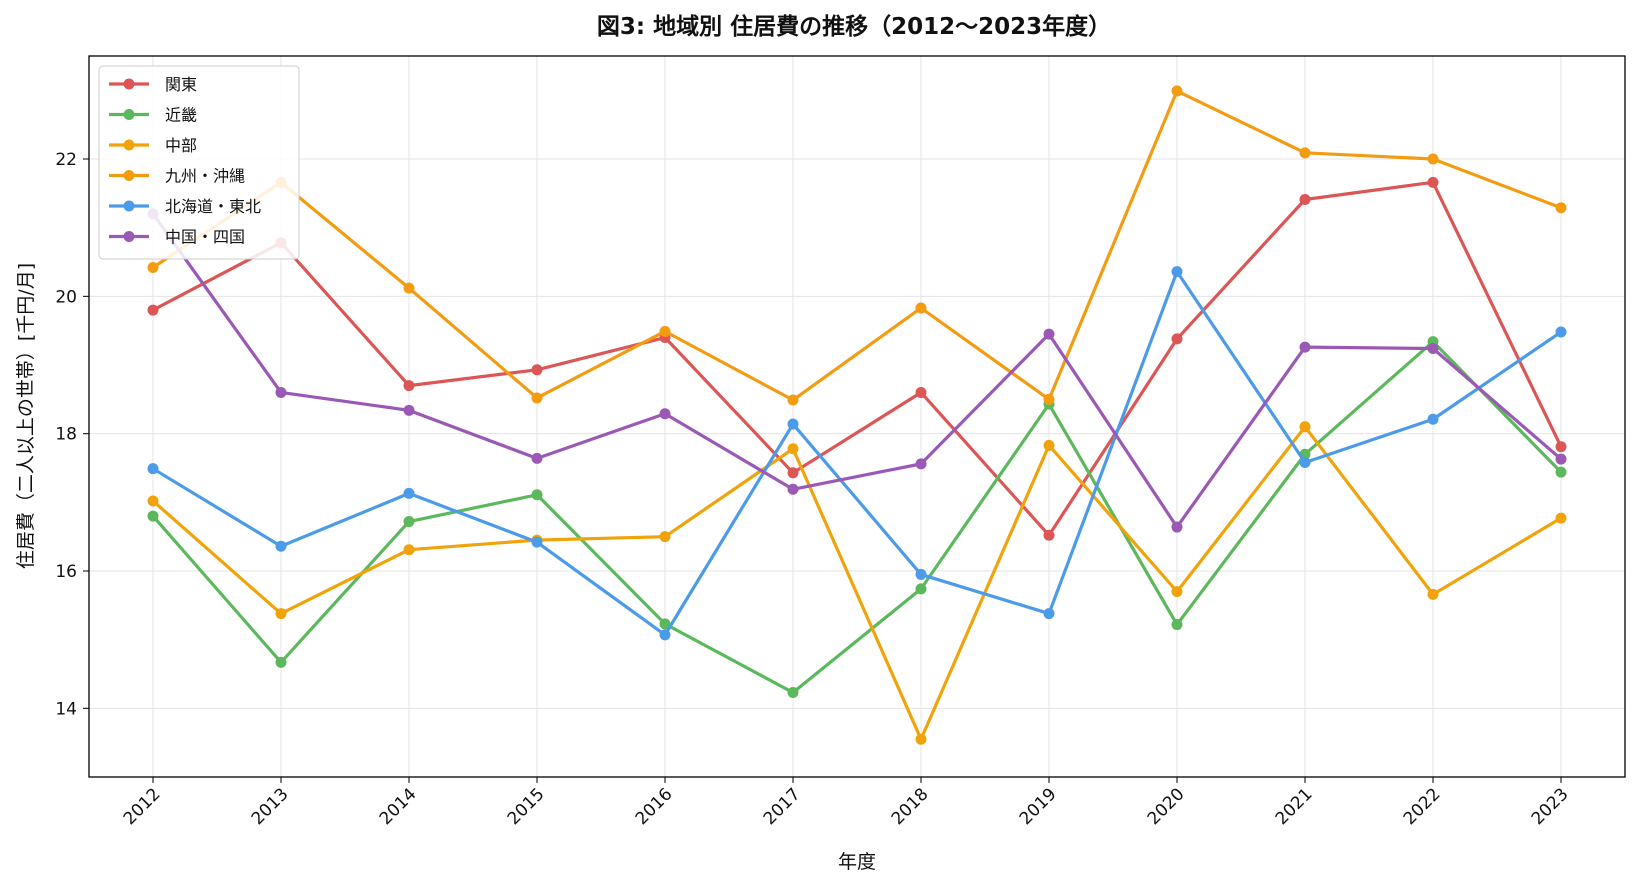  Describe the element at coordinates (526, 806) in the screenshot. I see `x-tick-label: 2015` at that location.